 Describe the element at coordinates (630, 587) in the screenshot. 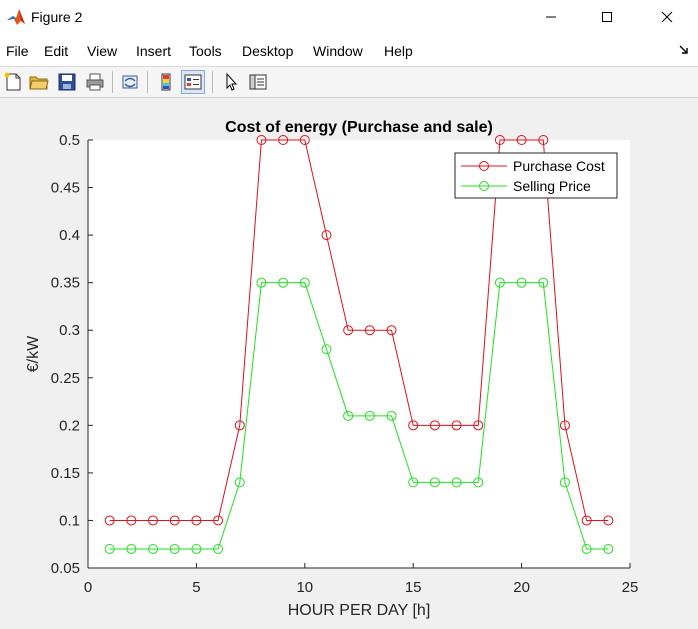

I see `x-tick-label: 25` at that location.